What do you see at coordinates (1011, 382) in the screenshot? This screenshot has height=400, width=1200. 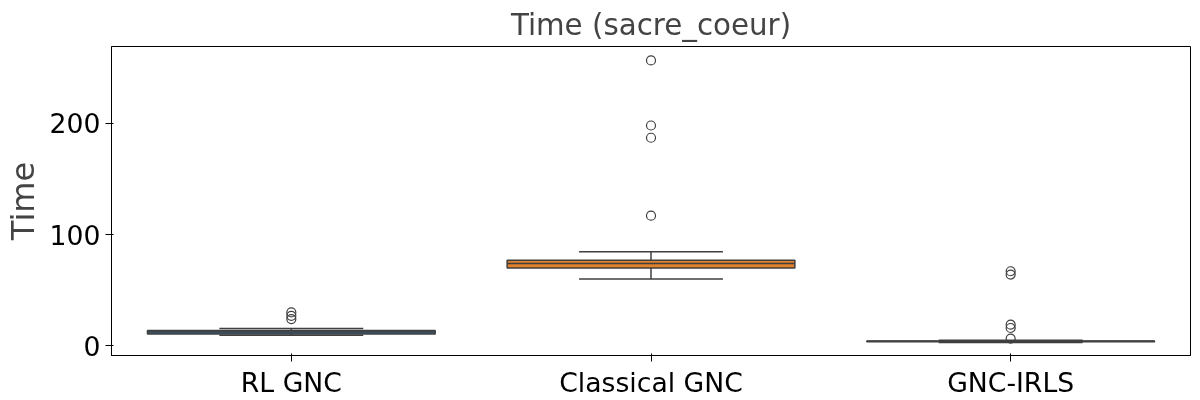 I see `x-tick-label: GNC-IRLS` at bounding box center [1011, 382].